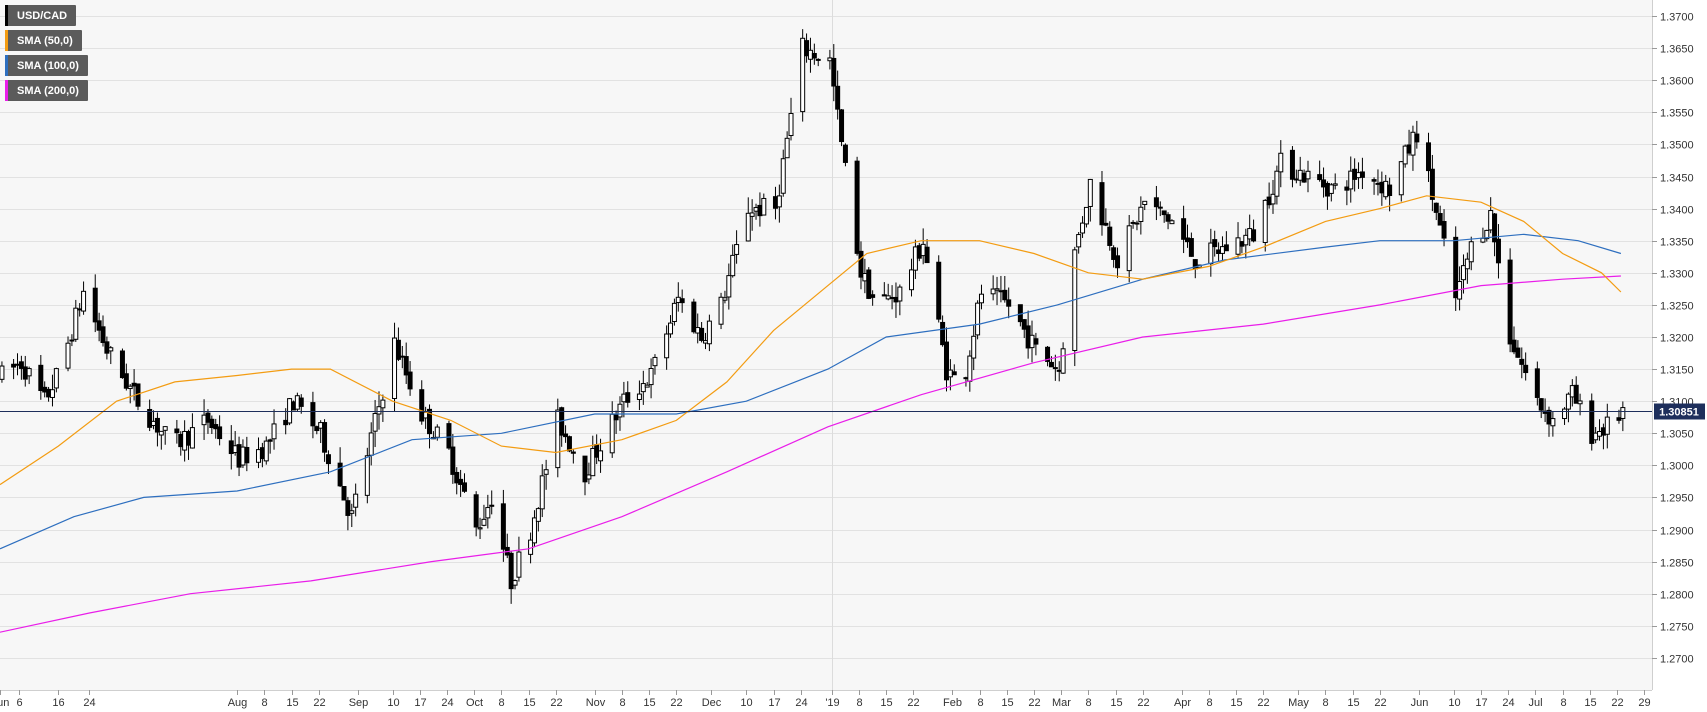 The image size is (1707, 712). Describe the element at coordinates (46, 65) in the screenshot. I see `legend-item-sma-100: SMA (100,0)` at that location.